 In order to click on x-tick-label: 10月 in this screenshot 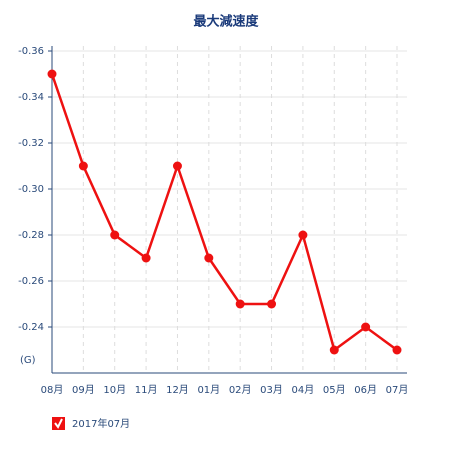, I will do `click(114, 390)`.